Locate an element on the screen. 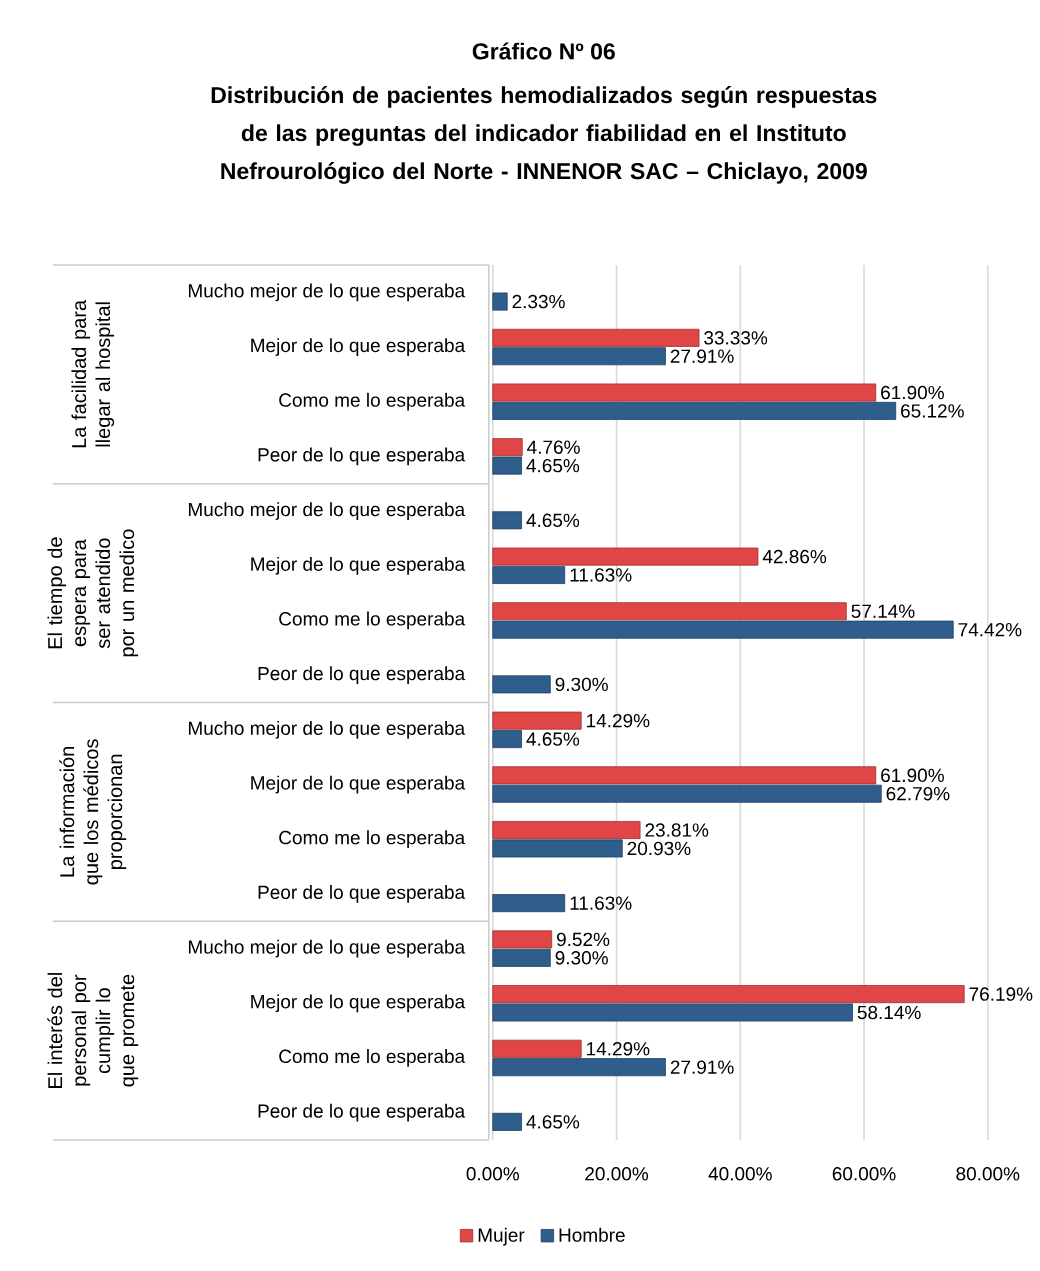 This screenshot has height=1271, width=1040. data-label: 57.14% is located at coordinates (883, 611).